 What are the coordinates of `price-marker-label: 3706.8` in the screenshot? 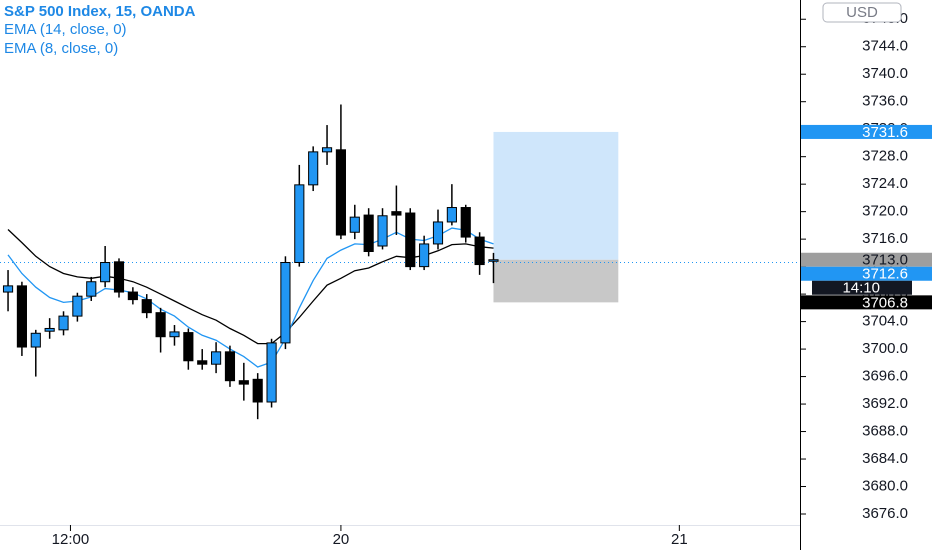 It's located at (885, 302).